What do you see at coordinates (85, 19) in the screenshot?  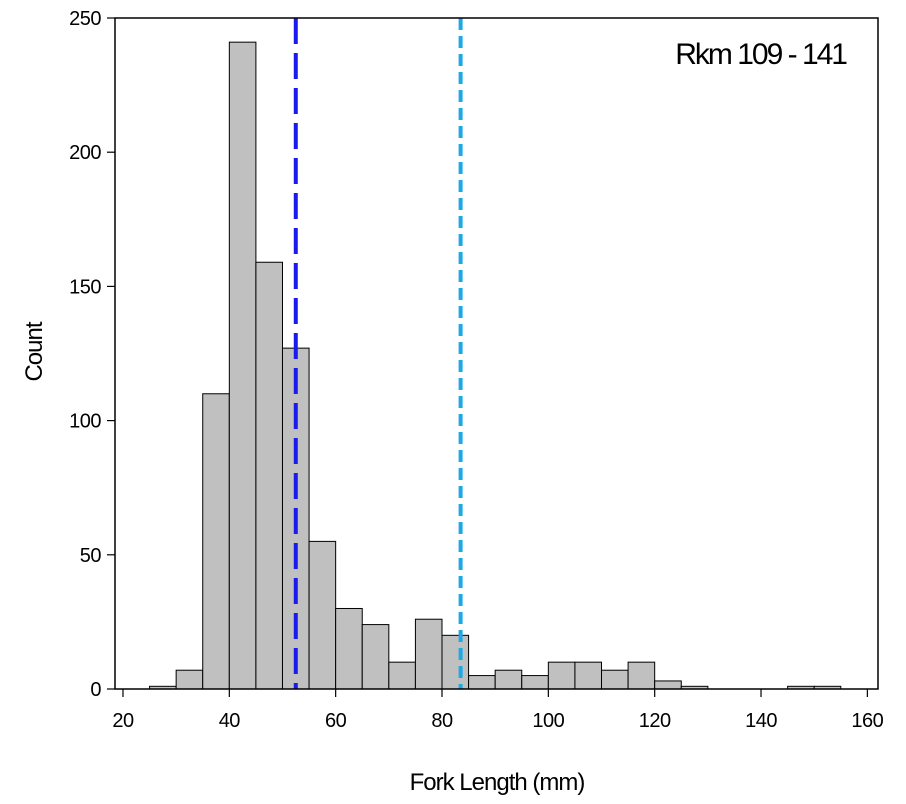 I see `y-tick-label: 250` at bounding box center [85, 19].